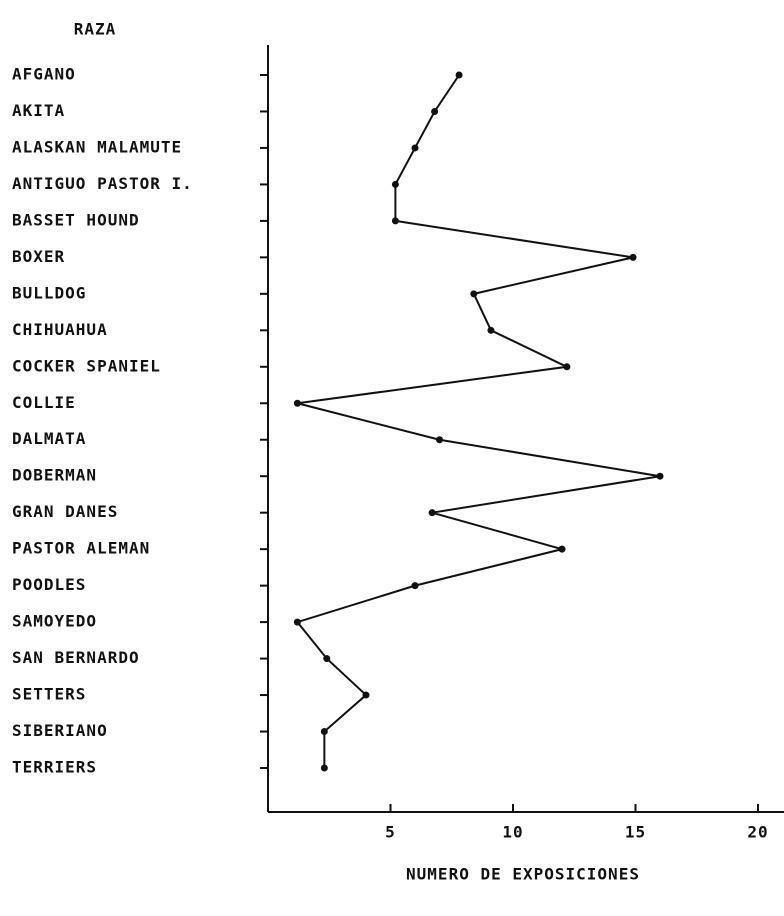 The image size is (784, 916). What do you see at coordinates (49, 584) in the screenshot?
I see `y-tick-label: POODLES` at bounding box center [49, 584].